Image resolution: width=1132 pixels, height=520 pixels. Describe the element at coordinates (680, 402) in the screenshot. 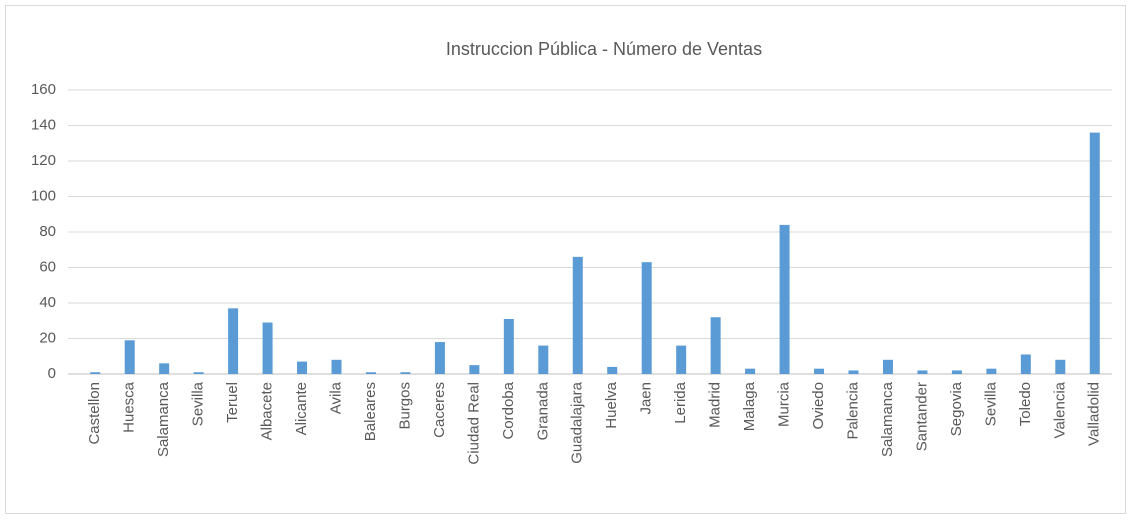

I see `x-tick-label: Lerida` at that location.